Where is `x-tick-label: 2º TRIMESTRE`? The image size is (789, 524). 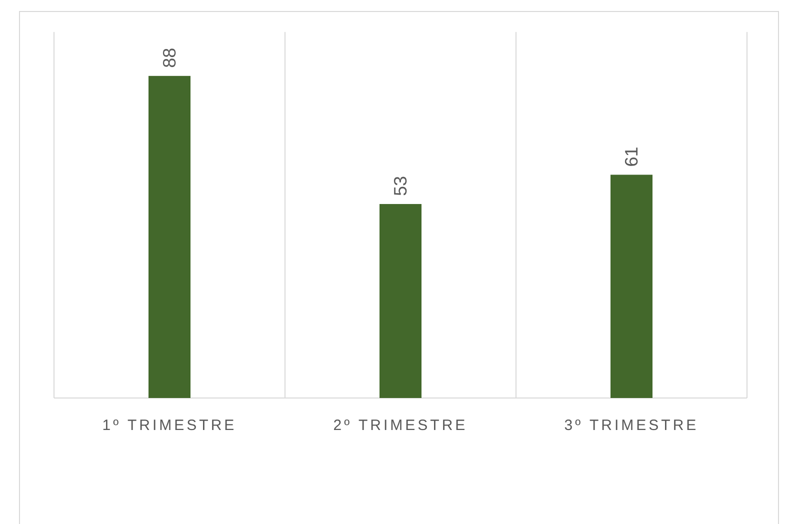 x-tick-label: 2º TRIMESTRE is located at coordinates (400, 425).